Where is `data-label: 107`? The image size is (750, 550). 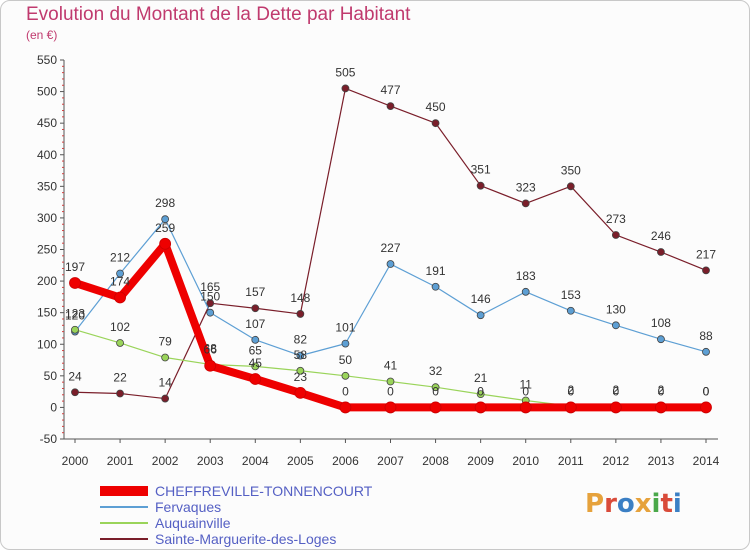 data-label: 107 is located at coordinates (255, 324).